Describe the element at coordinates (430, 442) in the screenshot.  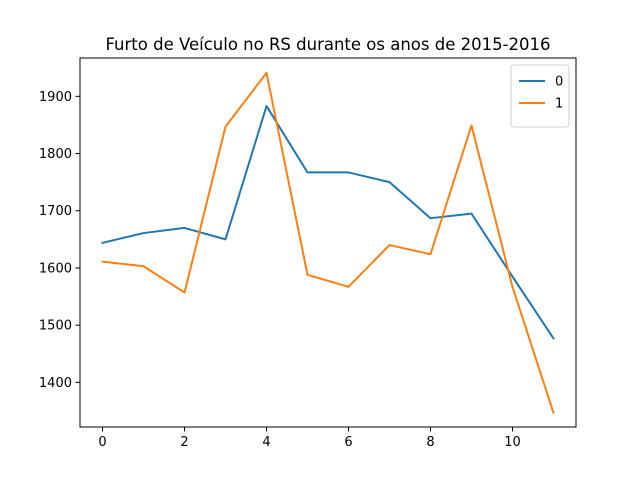
I see `x-tick-label: 8` at that location.